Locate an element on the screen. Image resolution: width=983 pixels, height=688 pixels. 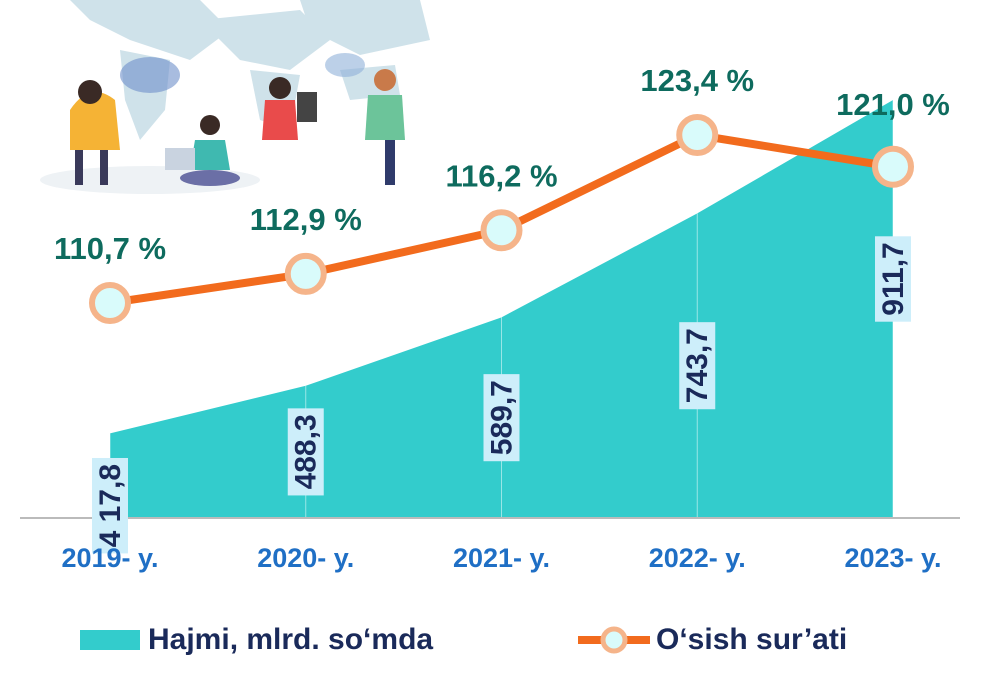
legend-label: Hajmi, mlrd. so‘mda is located at coordinates (290, 639).